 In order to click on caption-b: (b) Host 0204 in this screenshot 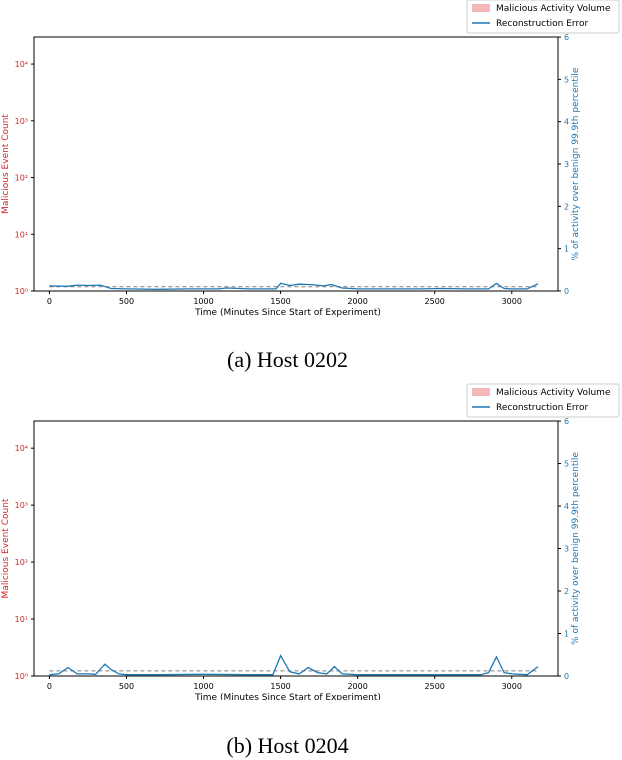, I will do `click(287, 745)`.